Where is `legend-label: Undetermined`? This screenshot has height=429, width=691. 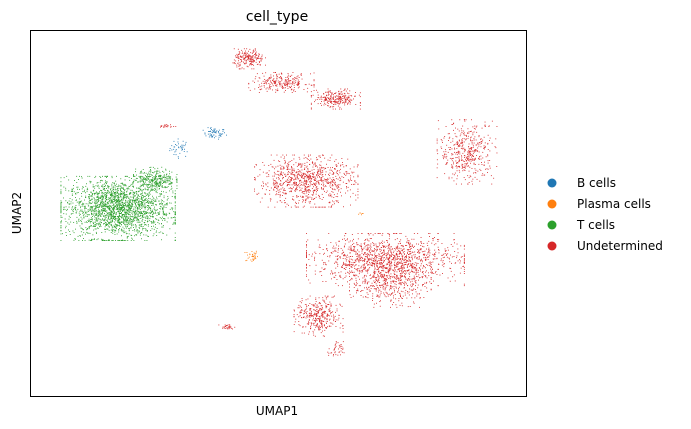 legend-label: Undetermined is located at coordinates (620, 246).